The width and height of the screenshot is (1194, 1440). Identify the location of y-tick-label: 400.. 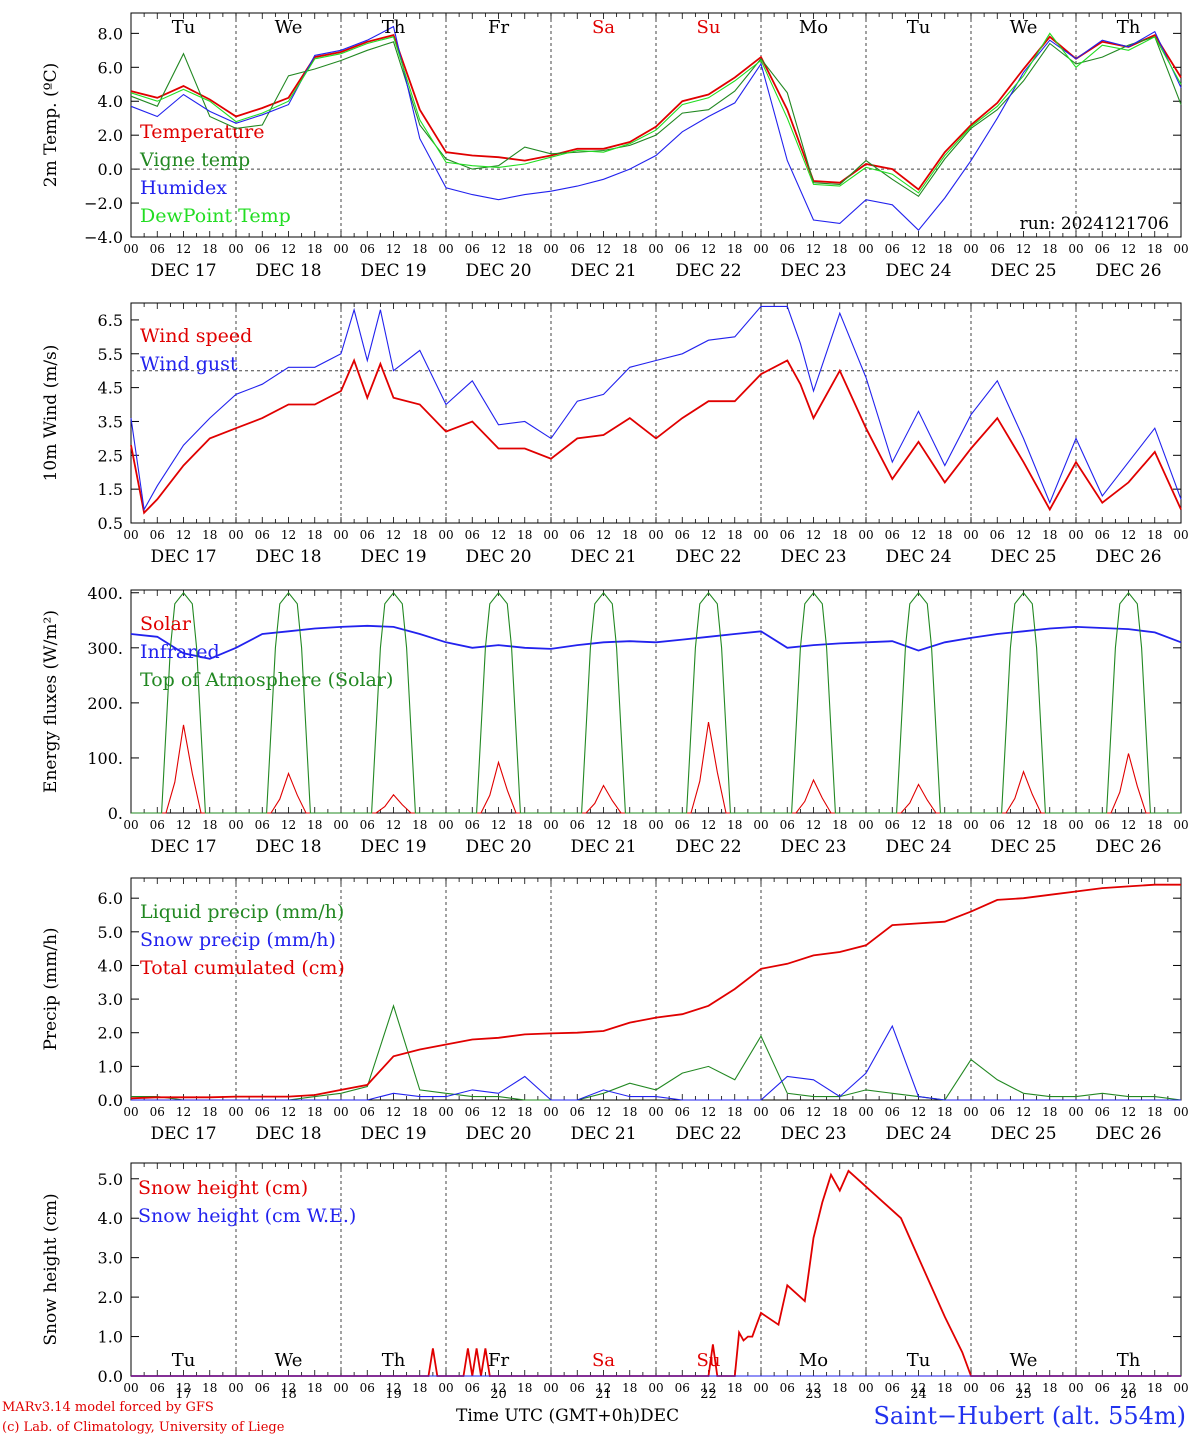
(105, 593).